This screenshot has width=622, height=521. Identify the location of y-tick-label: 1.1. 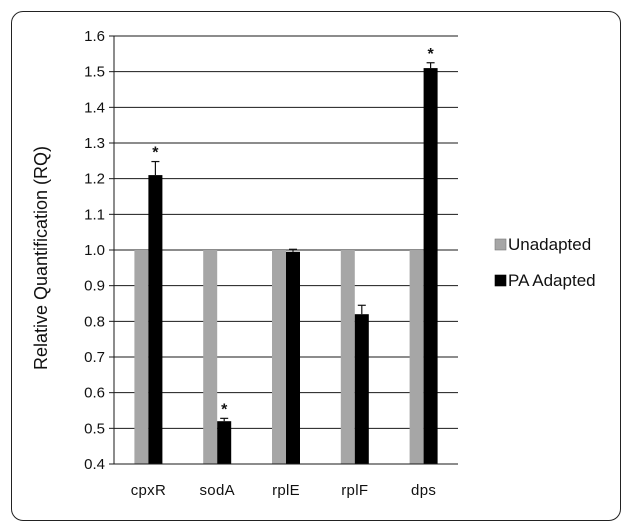
(94, 214).